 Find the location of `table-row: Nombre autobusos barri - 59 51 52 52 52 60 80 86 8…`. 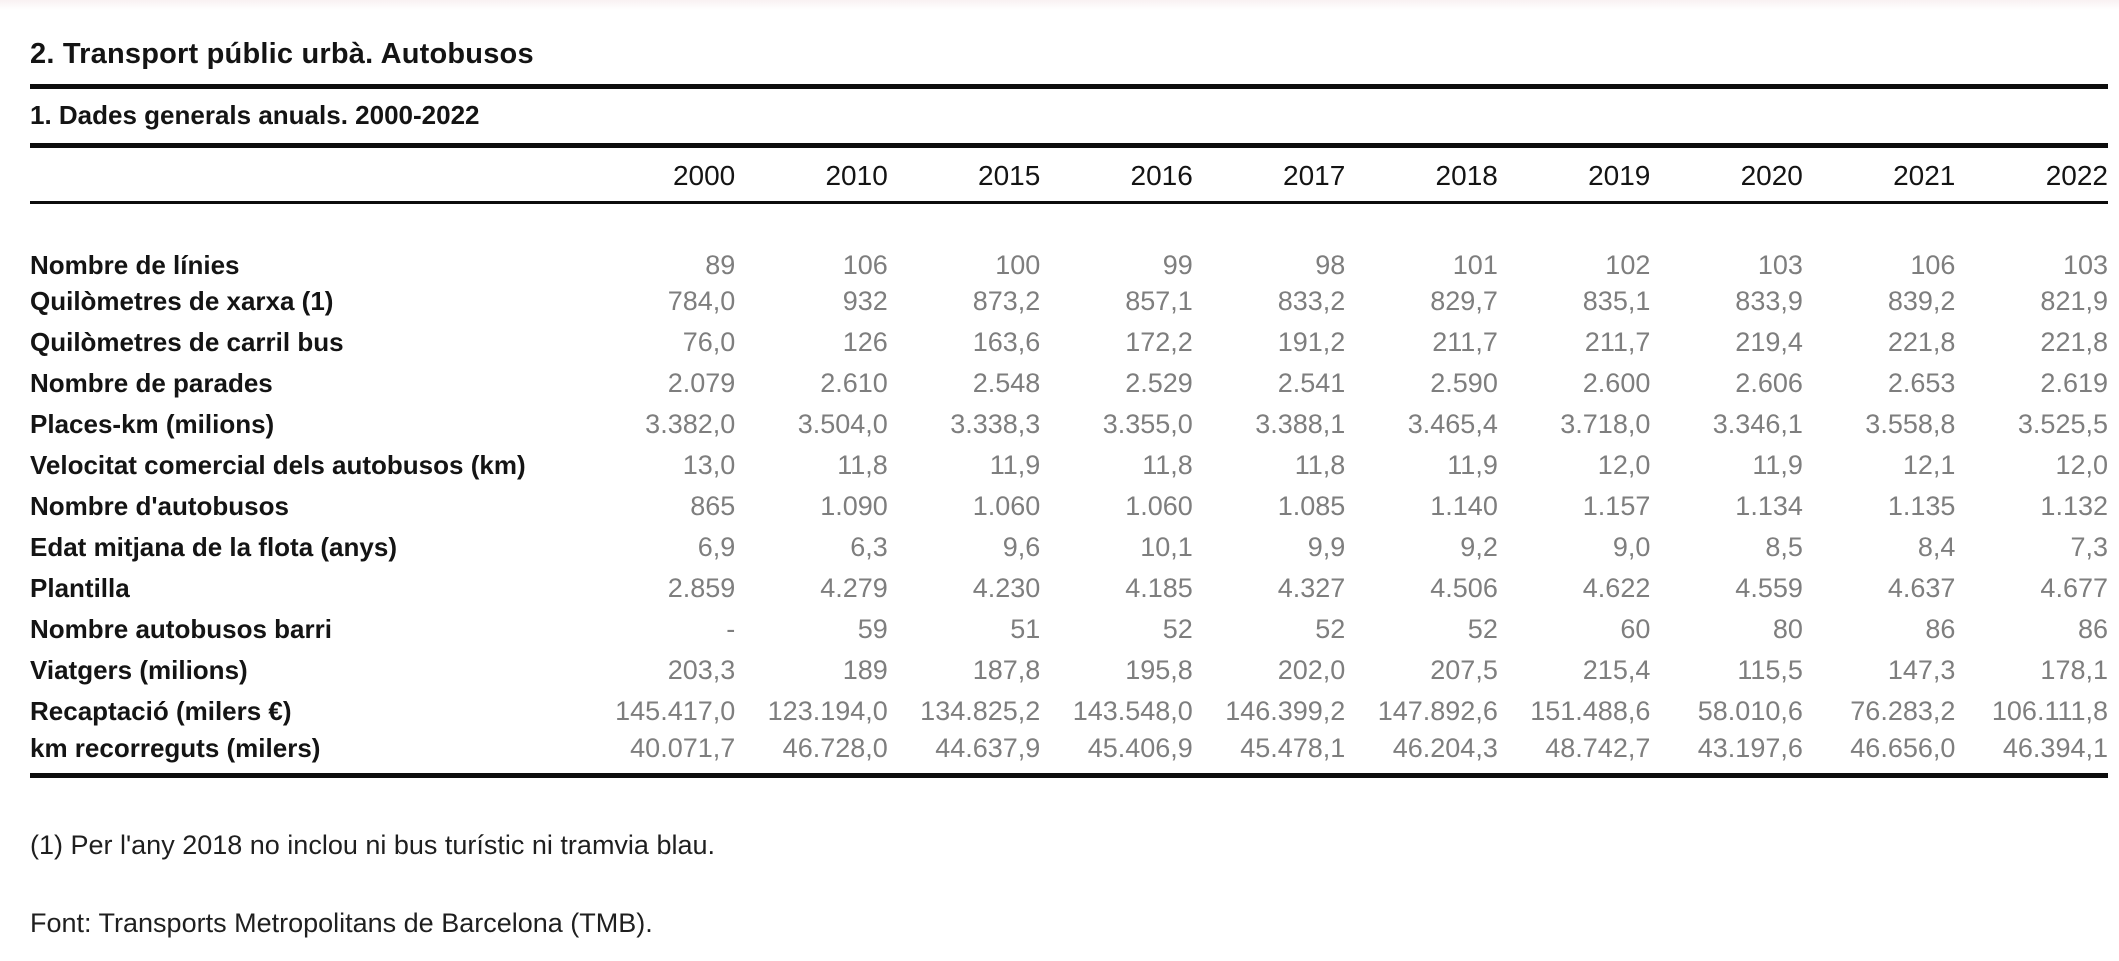

table-row: Nombre autobusos barri - 59 51 52 52 52 60 80 86 8… is located at coordinates (1069, 629).